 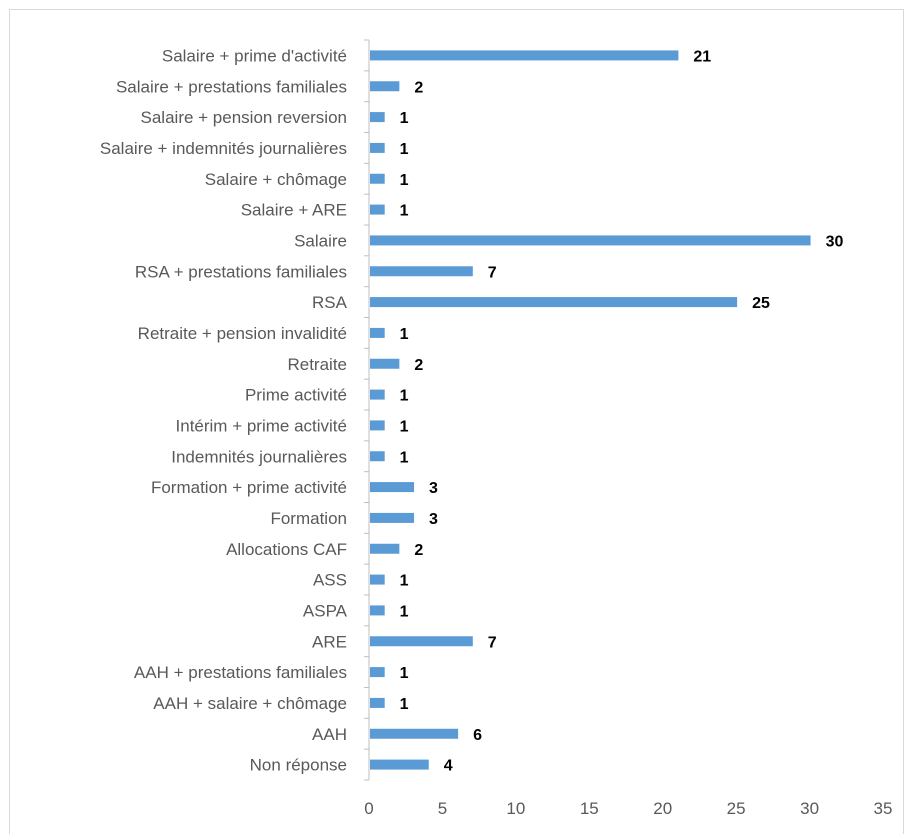 I want to click on category-label: ASS, so click(x=330, y=580).